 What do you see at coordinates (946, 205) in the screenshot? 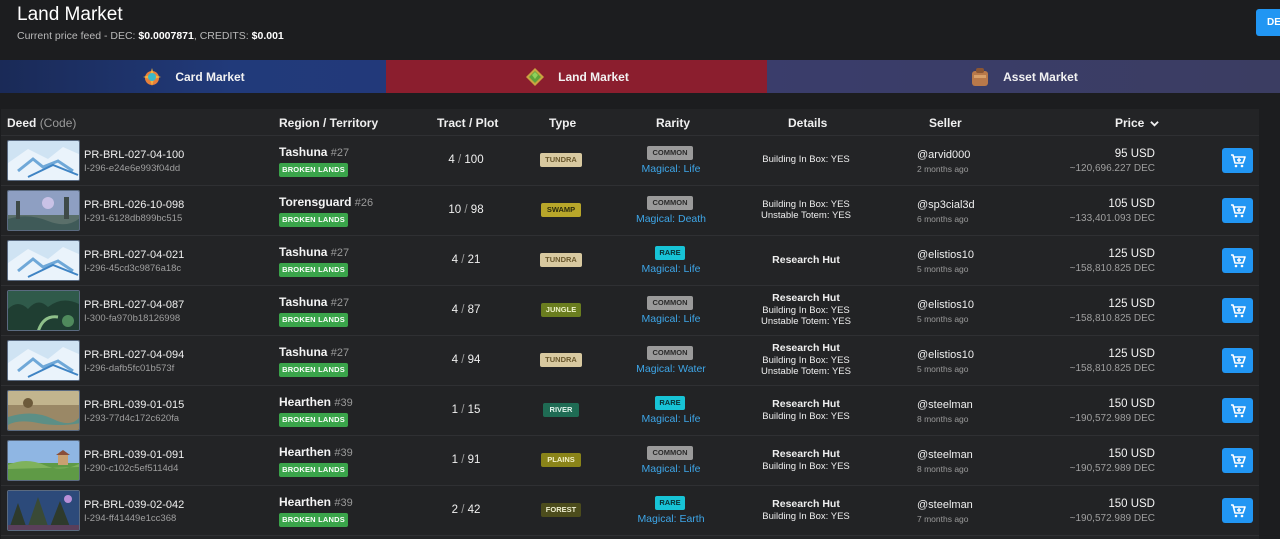
I see `seller-name: @sp3cial3d` at bounding box center [946, 205].